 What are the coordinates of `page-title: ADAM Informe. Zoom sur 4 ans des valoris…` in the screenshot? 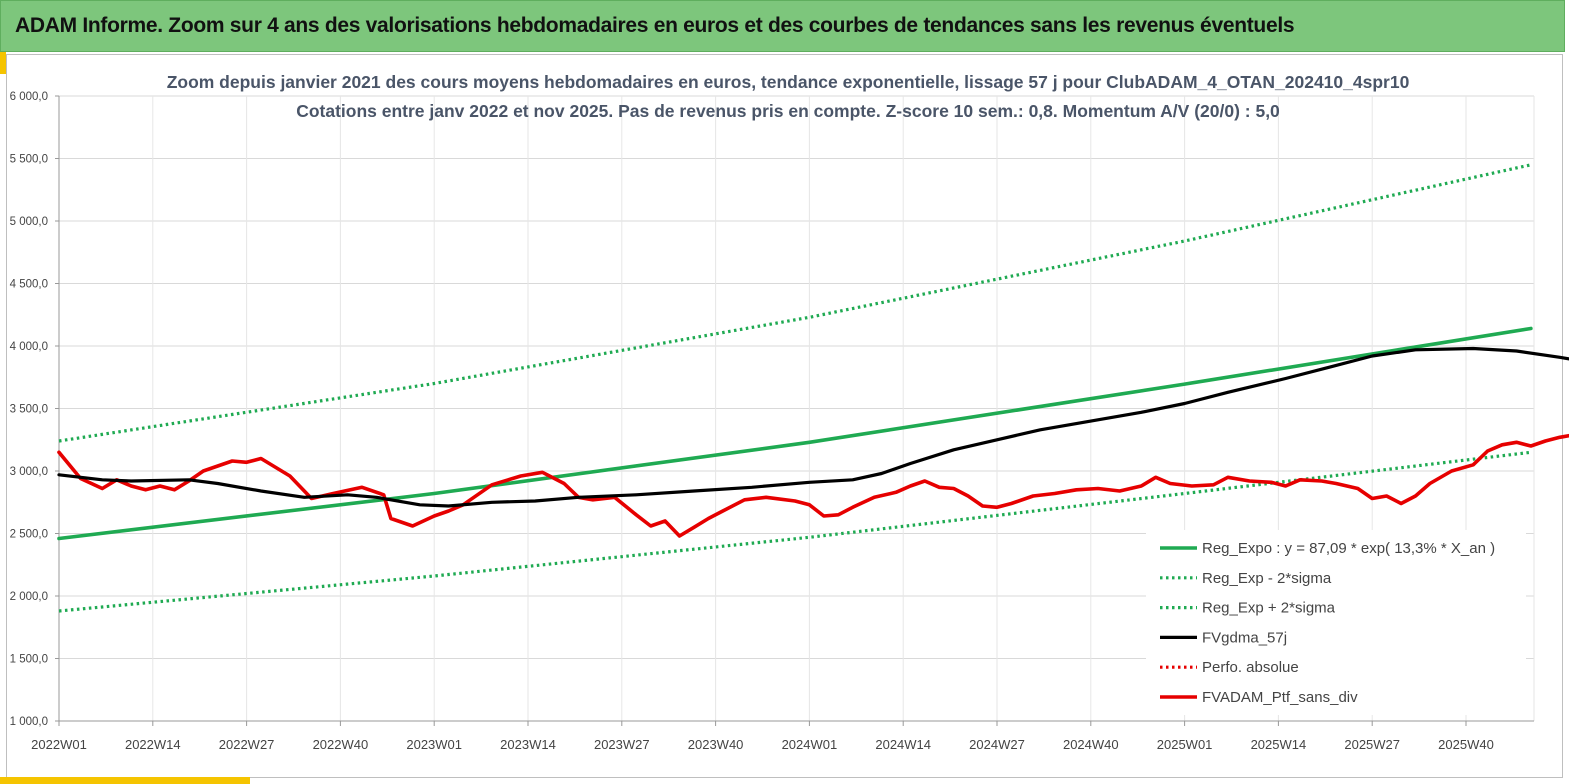 It's located at (655, 25).